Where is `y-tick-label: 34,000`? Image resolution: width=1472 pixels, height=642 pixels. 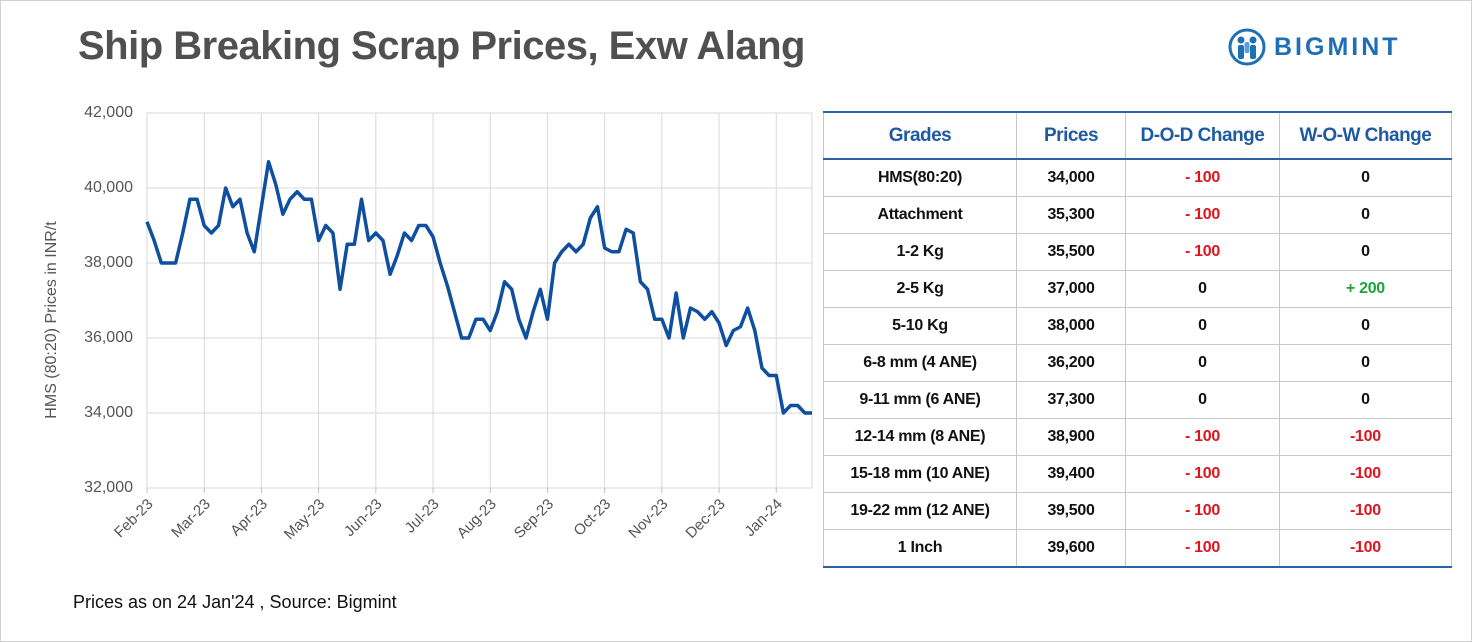
y-tick-label: 34,000 is located at coordinates (108, 412).